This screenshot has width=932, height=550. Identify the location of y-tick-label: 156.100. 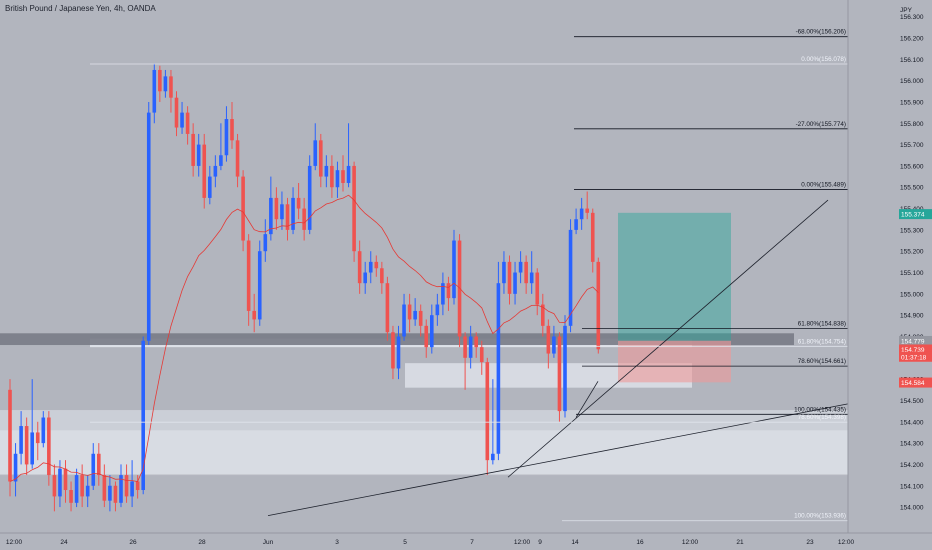
(912, 60).